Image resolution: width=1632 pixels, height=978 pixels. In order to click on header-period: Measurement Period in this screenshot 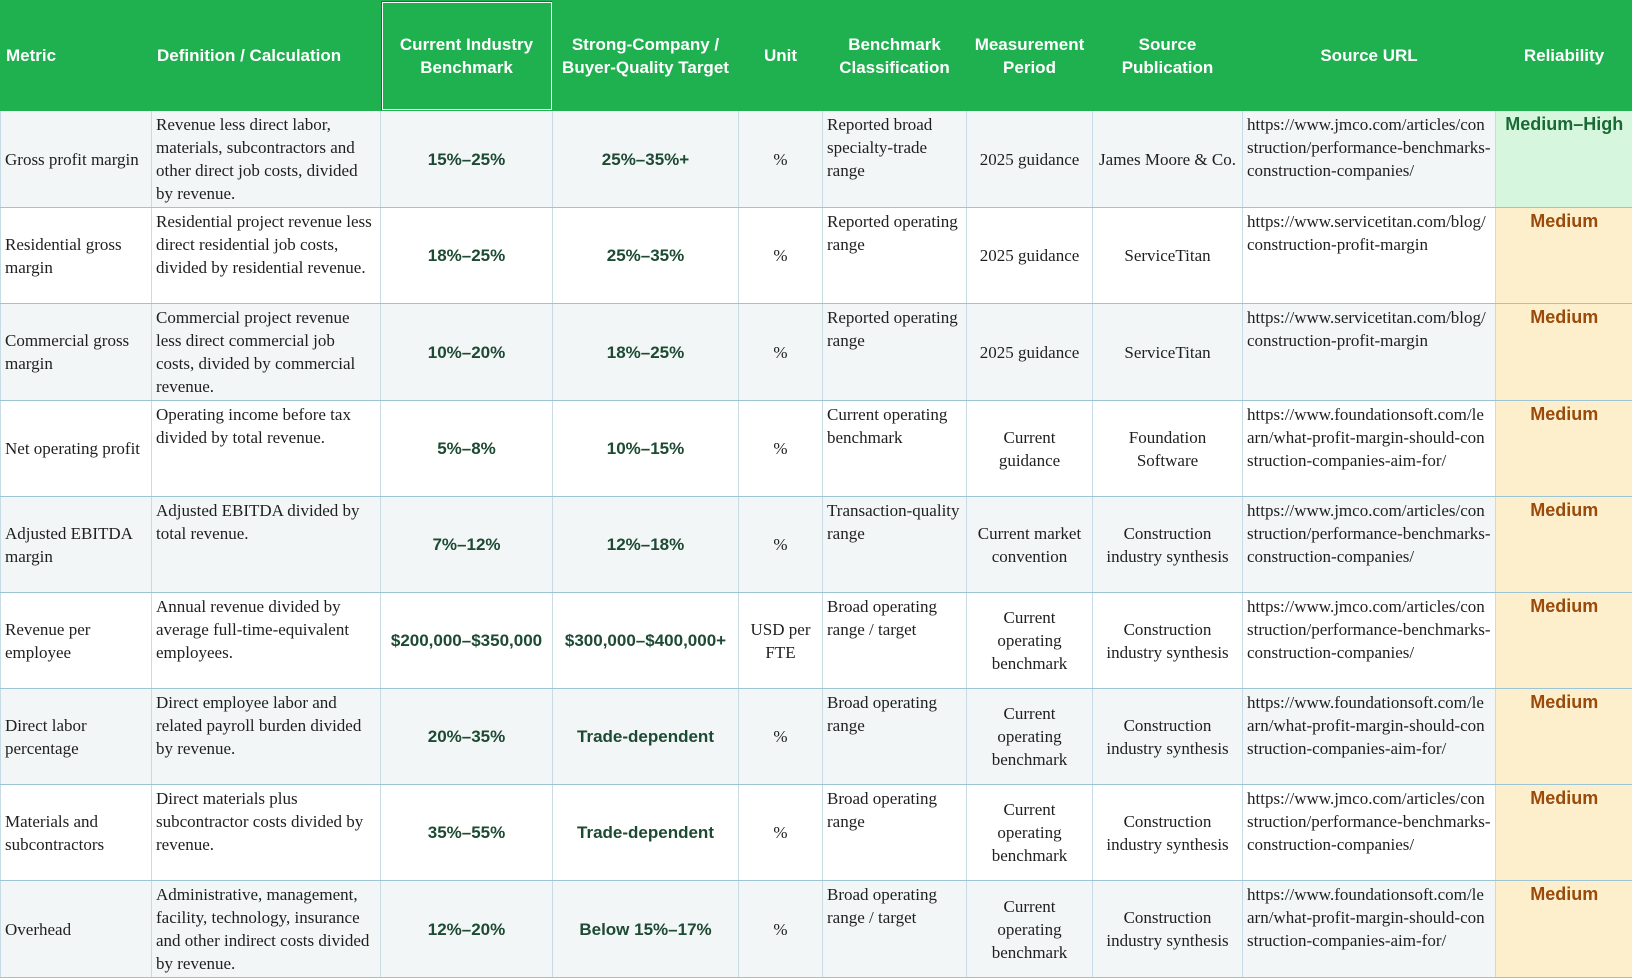, I will do `click(1030, 56)`.